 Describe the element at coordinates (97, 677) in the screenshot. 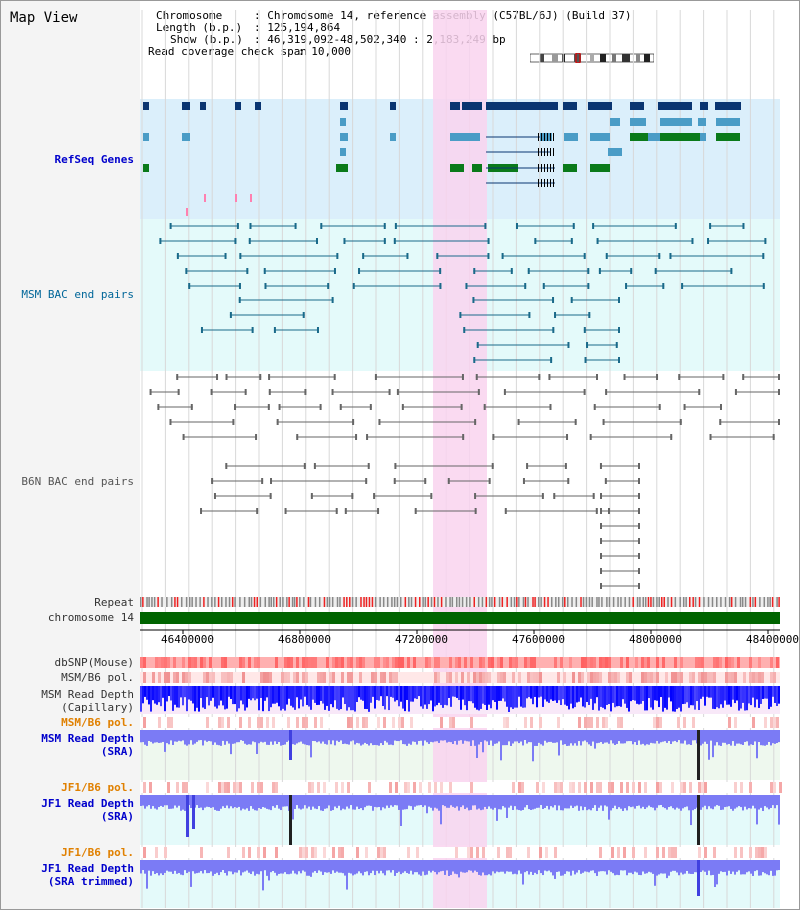

I see `track-label-msm-pol-1: MSM/B6 pol.` at that location.